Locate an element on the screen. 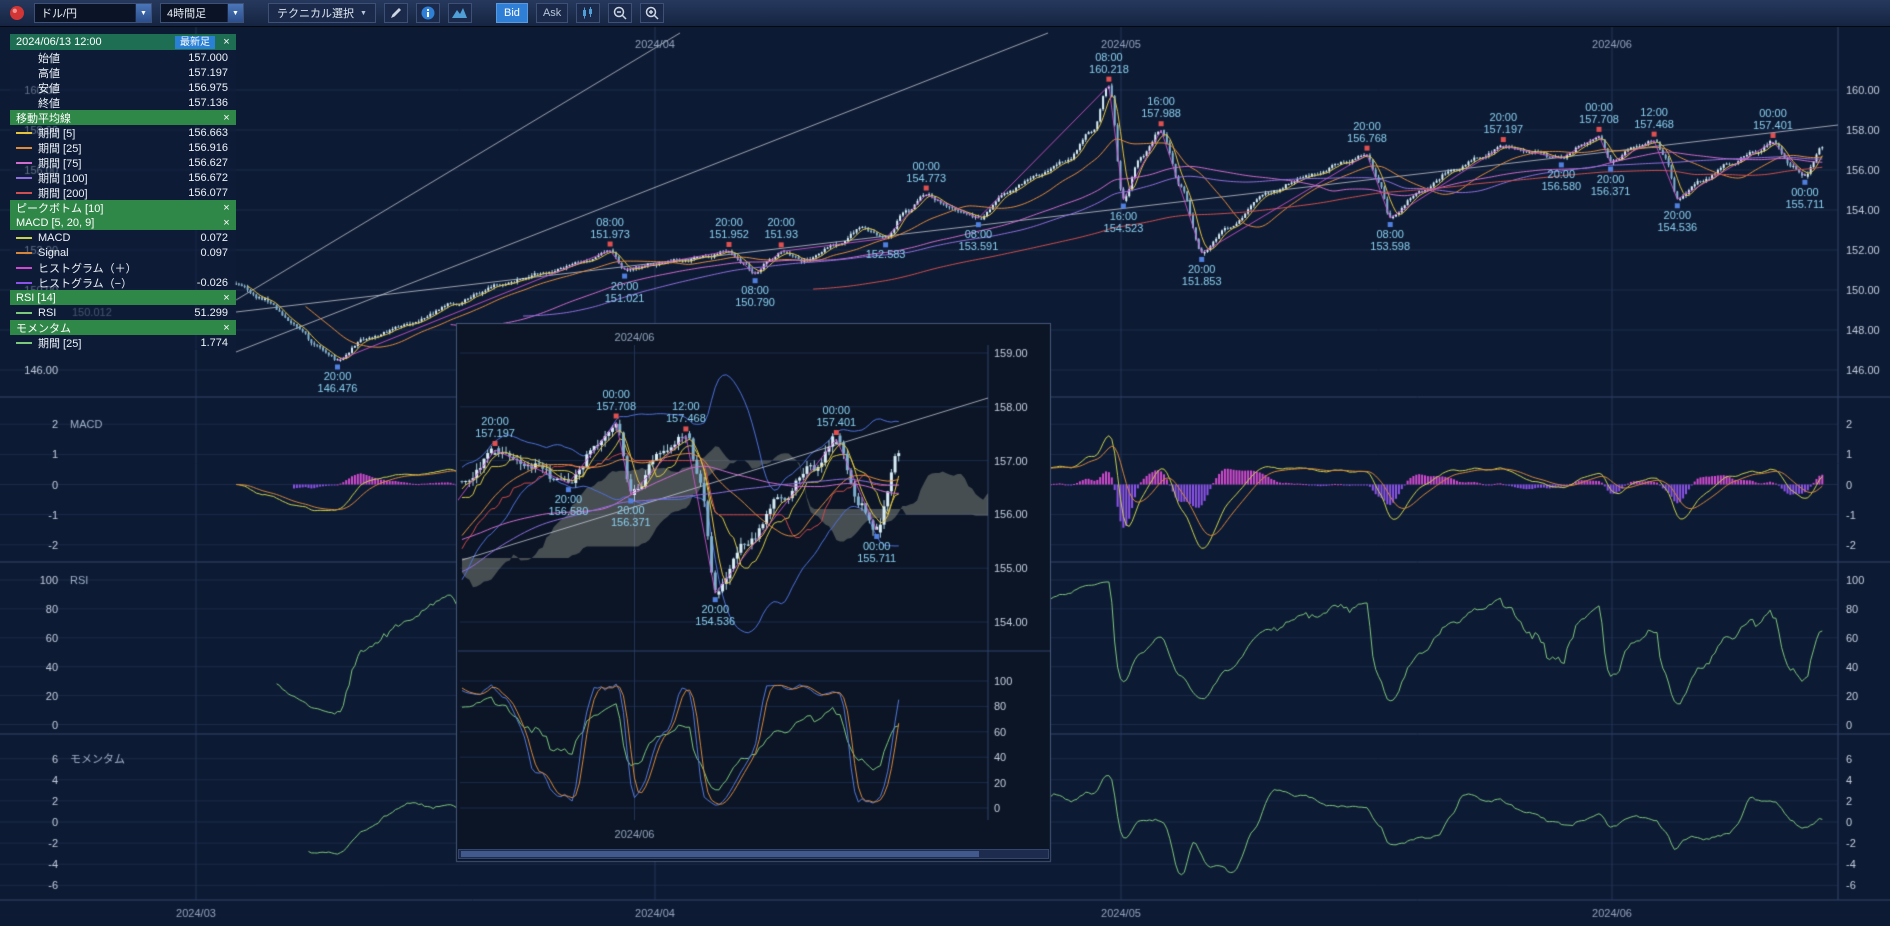 This screenshot has height=926, width=1890. row-value: 156.077 is located at coordinates (208, 192).